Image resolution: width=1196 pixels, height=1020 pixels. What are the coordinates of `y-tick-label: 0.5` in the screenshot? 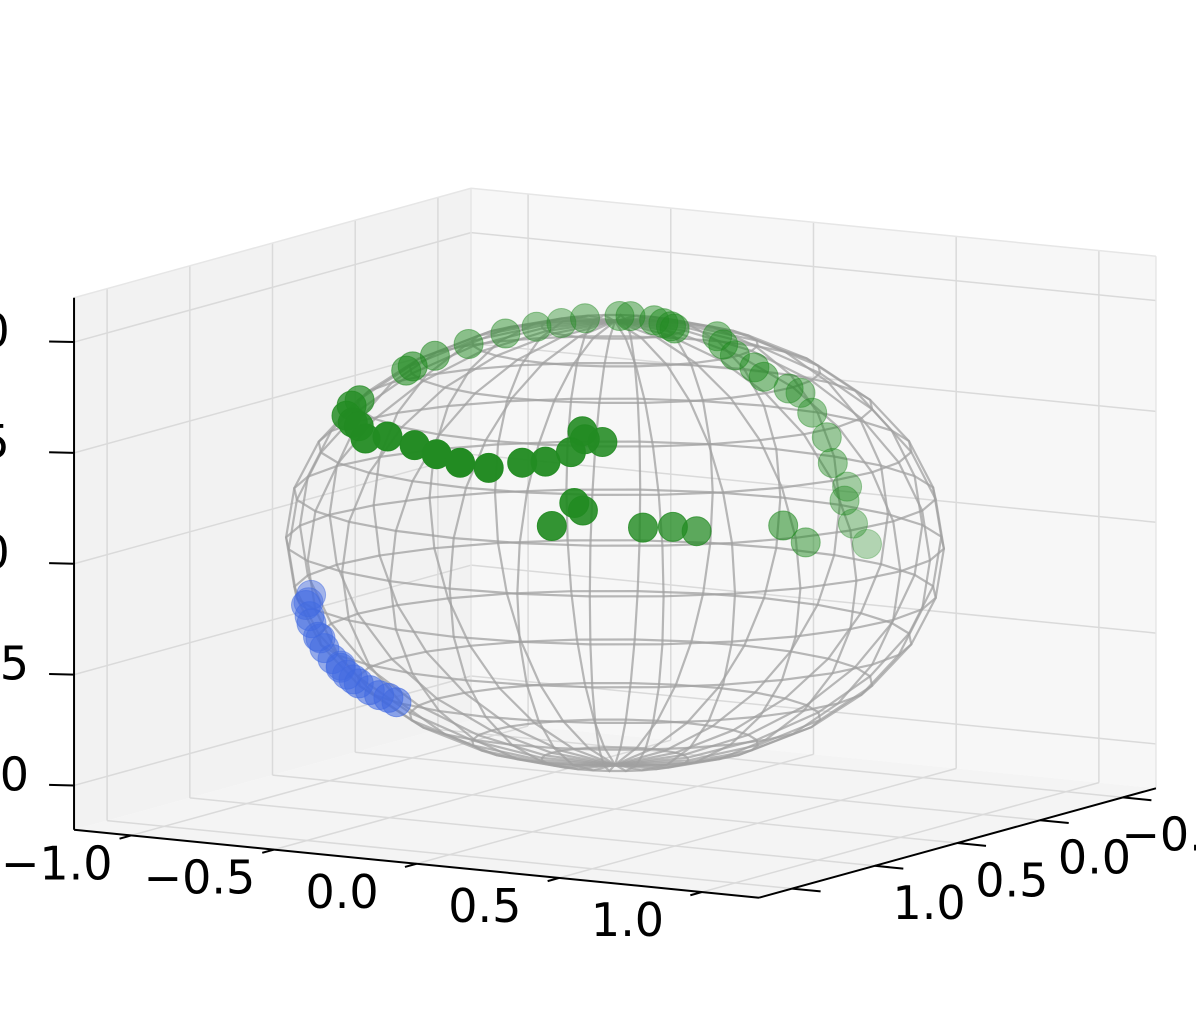 It's located at (1011, 880).